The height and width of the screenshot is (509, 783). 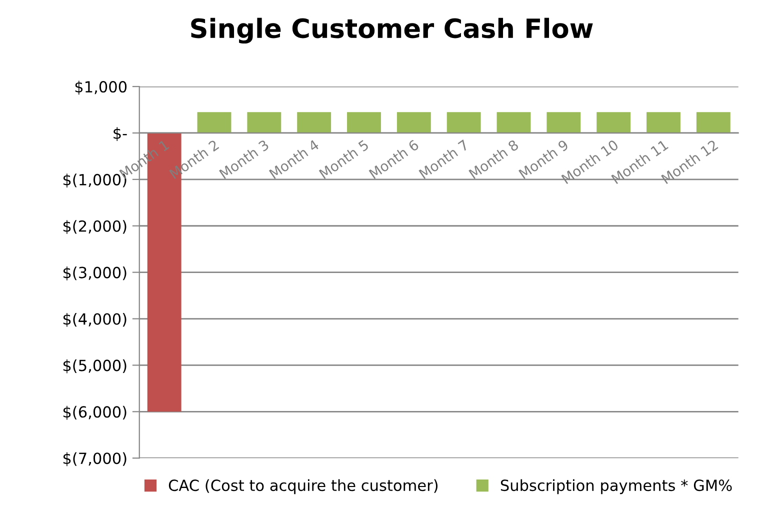 What do you see at coordinates (101, 87) in the screenshot?
I see `y-tick-label: $1,000` at bounding box center [101, 87].